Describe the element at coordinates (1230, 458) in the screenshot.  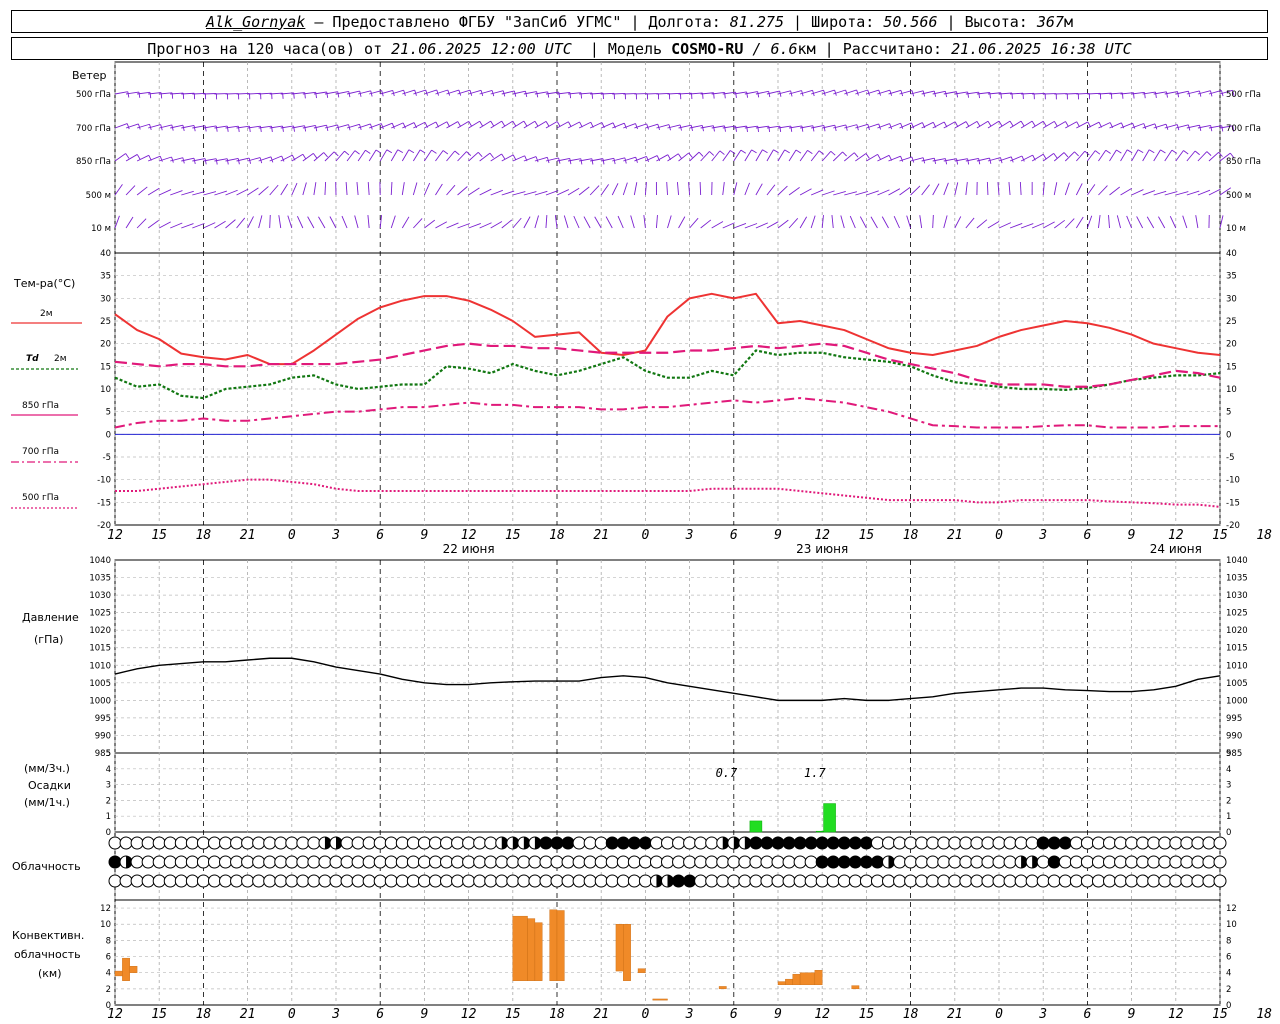
I see `temp-tick-label-right: -5` at that location.